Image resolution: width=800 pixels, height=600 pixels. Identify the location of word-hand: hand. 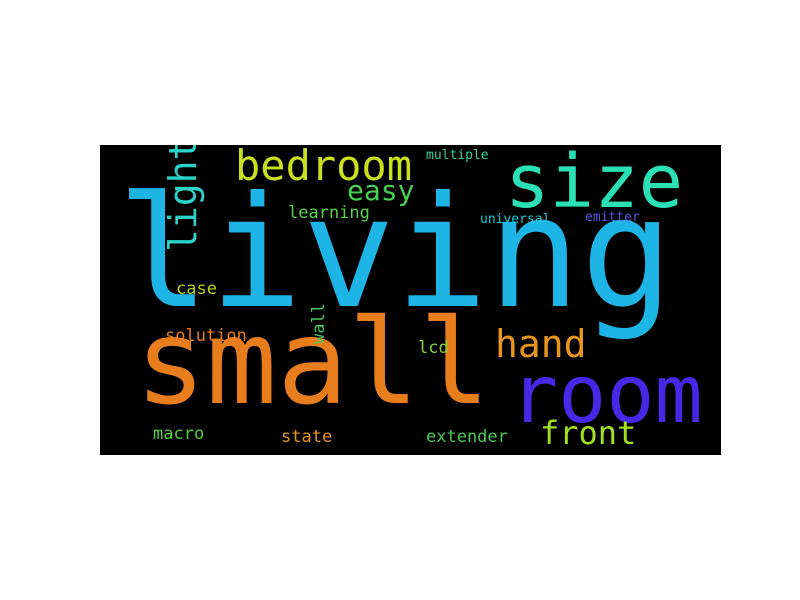
(541, 344).